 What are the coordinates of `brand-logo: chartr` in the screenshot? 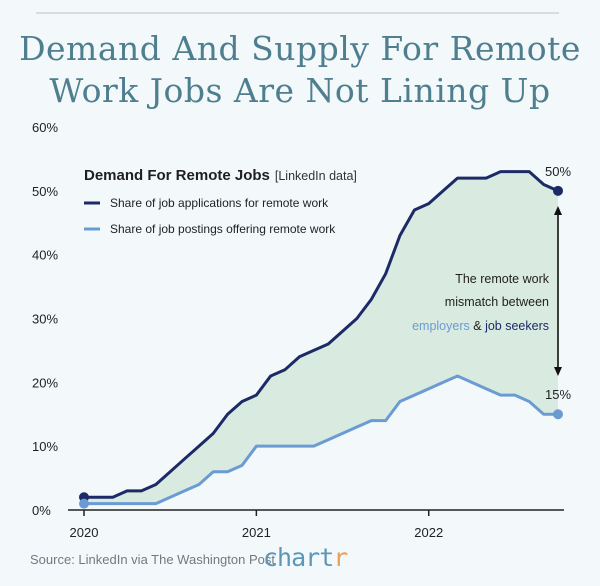 It's located at (305, 557).